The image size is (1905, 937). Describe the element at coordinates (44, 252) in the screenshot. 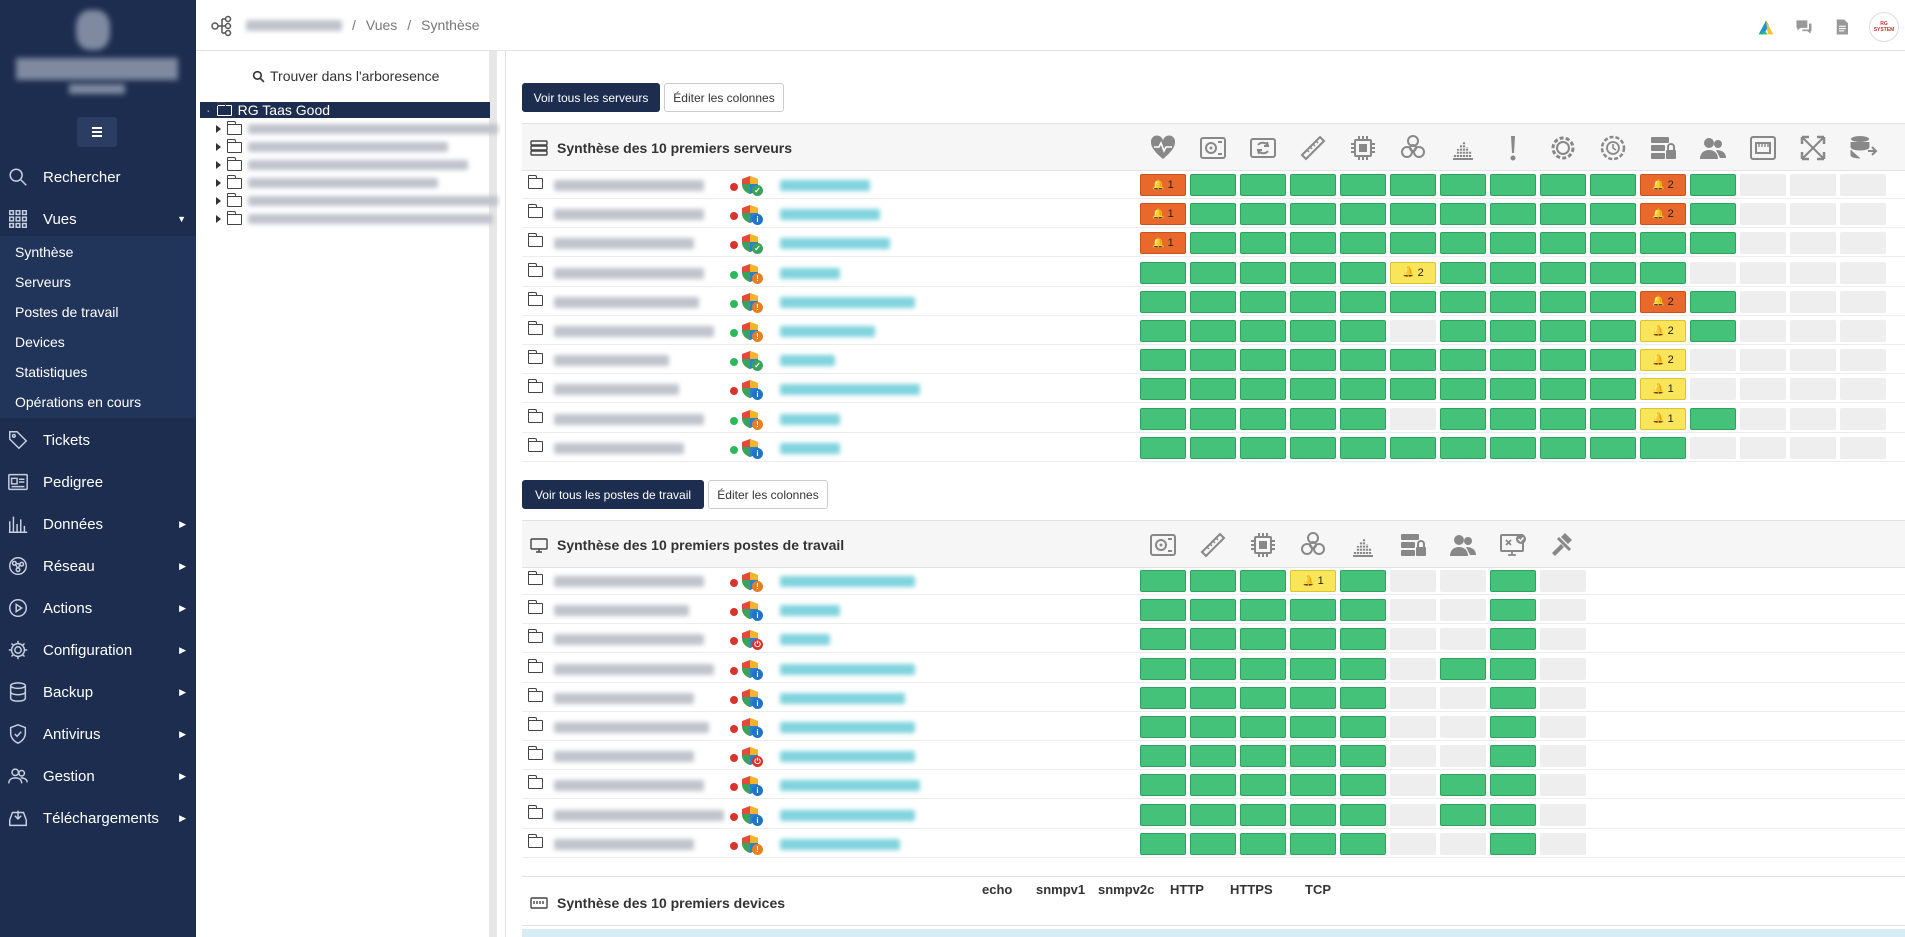

I see `submenu-item: Synthèse` at that location.